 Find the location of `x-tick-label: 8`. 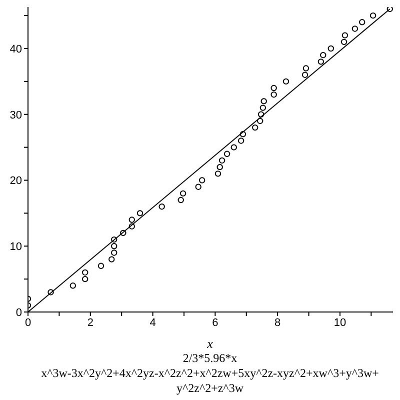

x-tick-label: 8 is located at coordinates (277, 322).